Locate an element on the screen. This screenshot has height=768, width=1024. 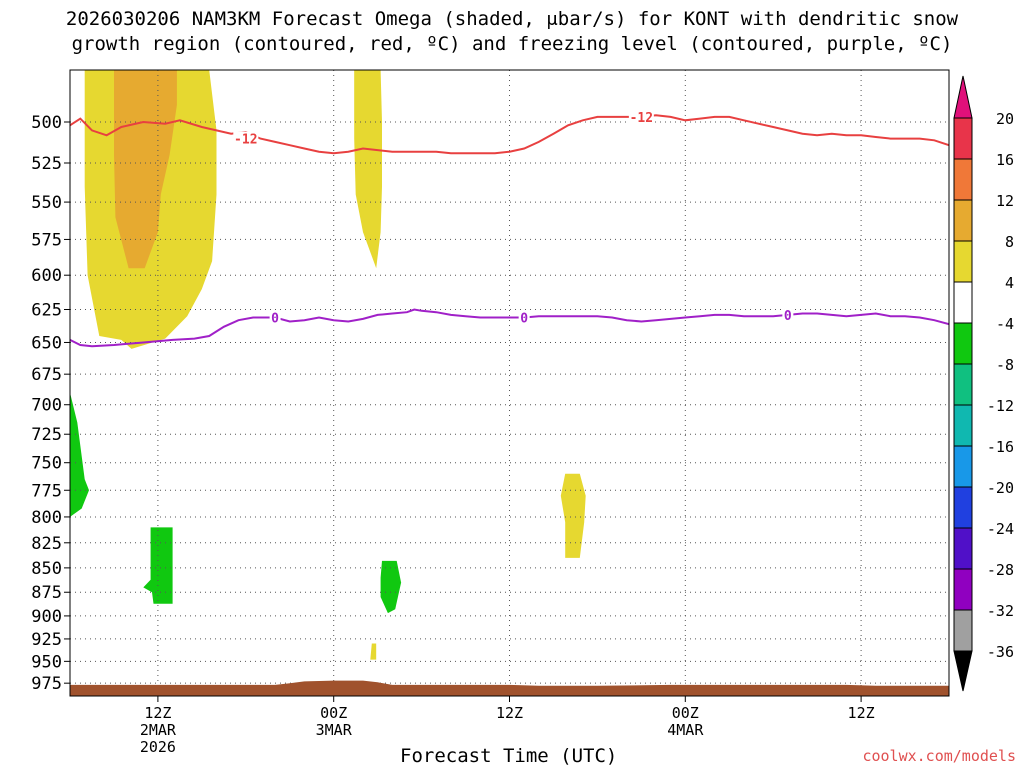
watermark: coolwx.com/models is located at coordinates (939, 756).